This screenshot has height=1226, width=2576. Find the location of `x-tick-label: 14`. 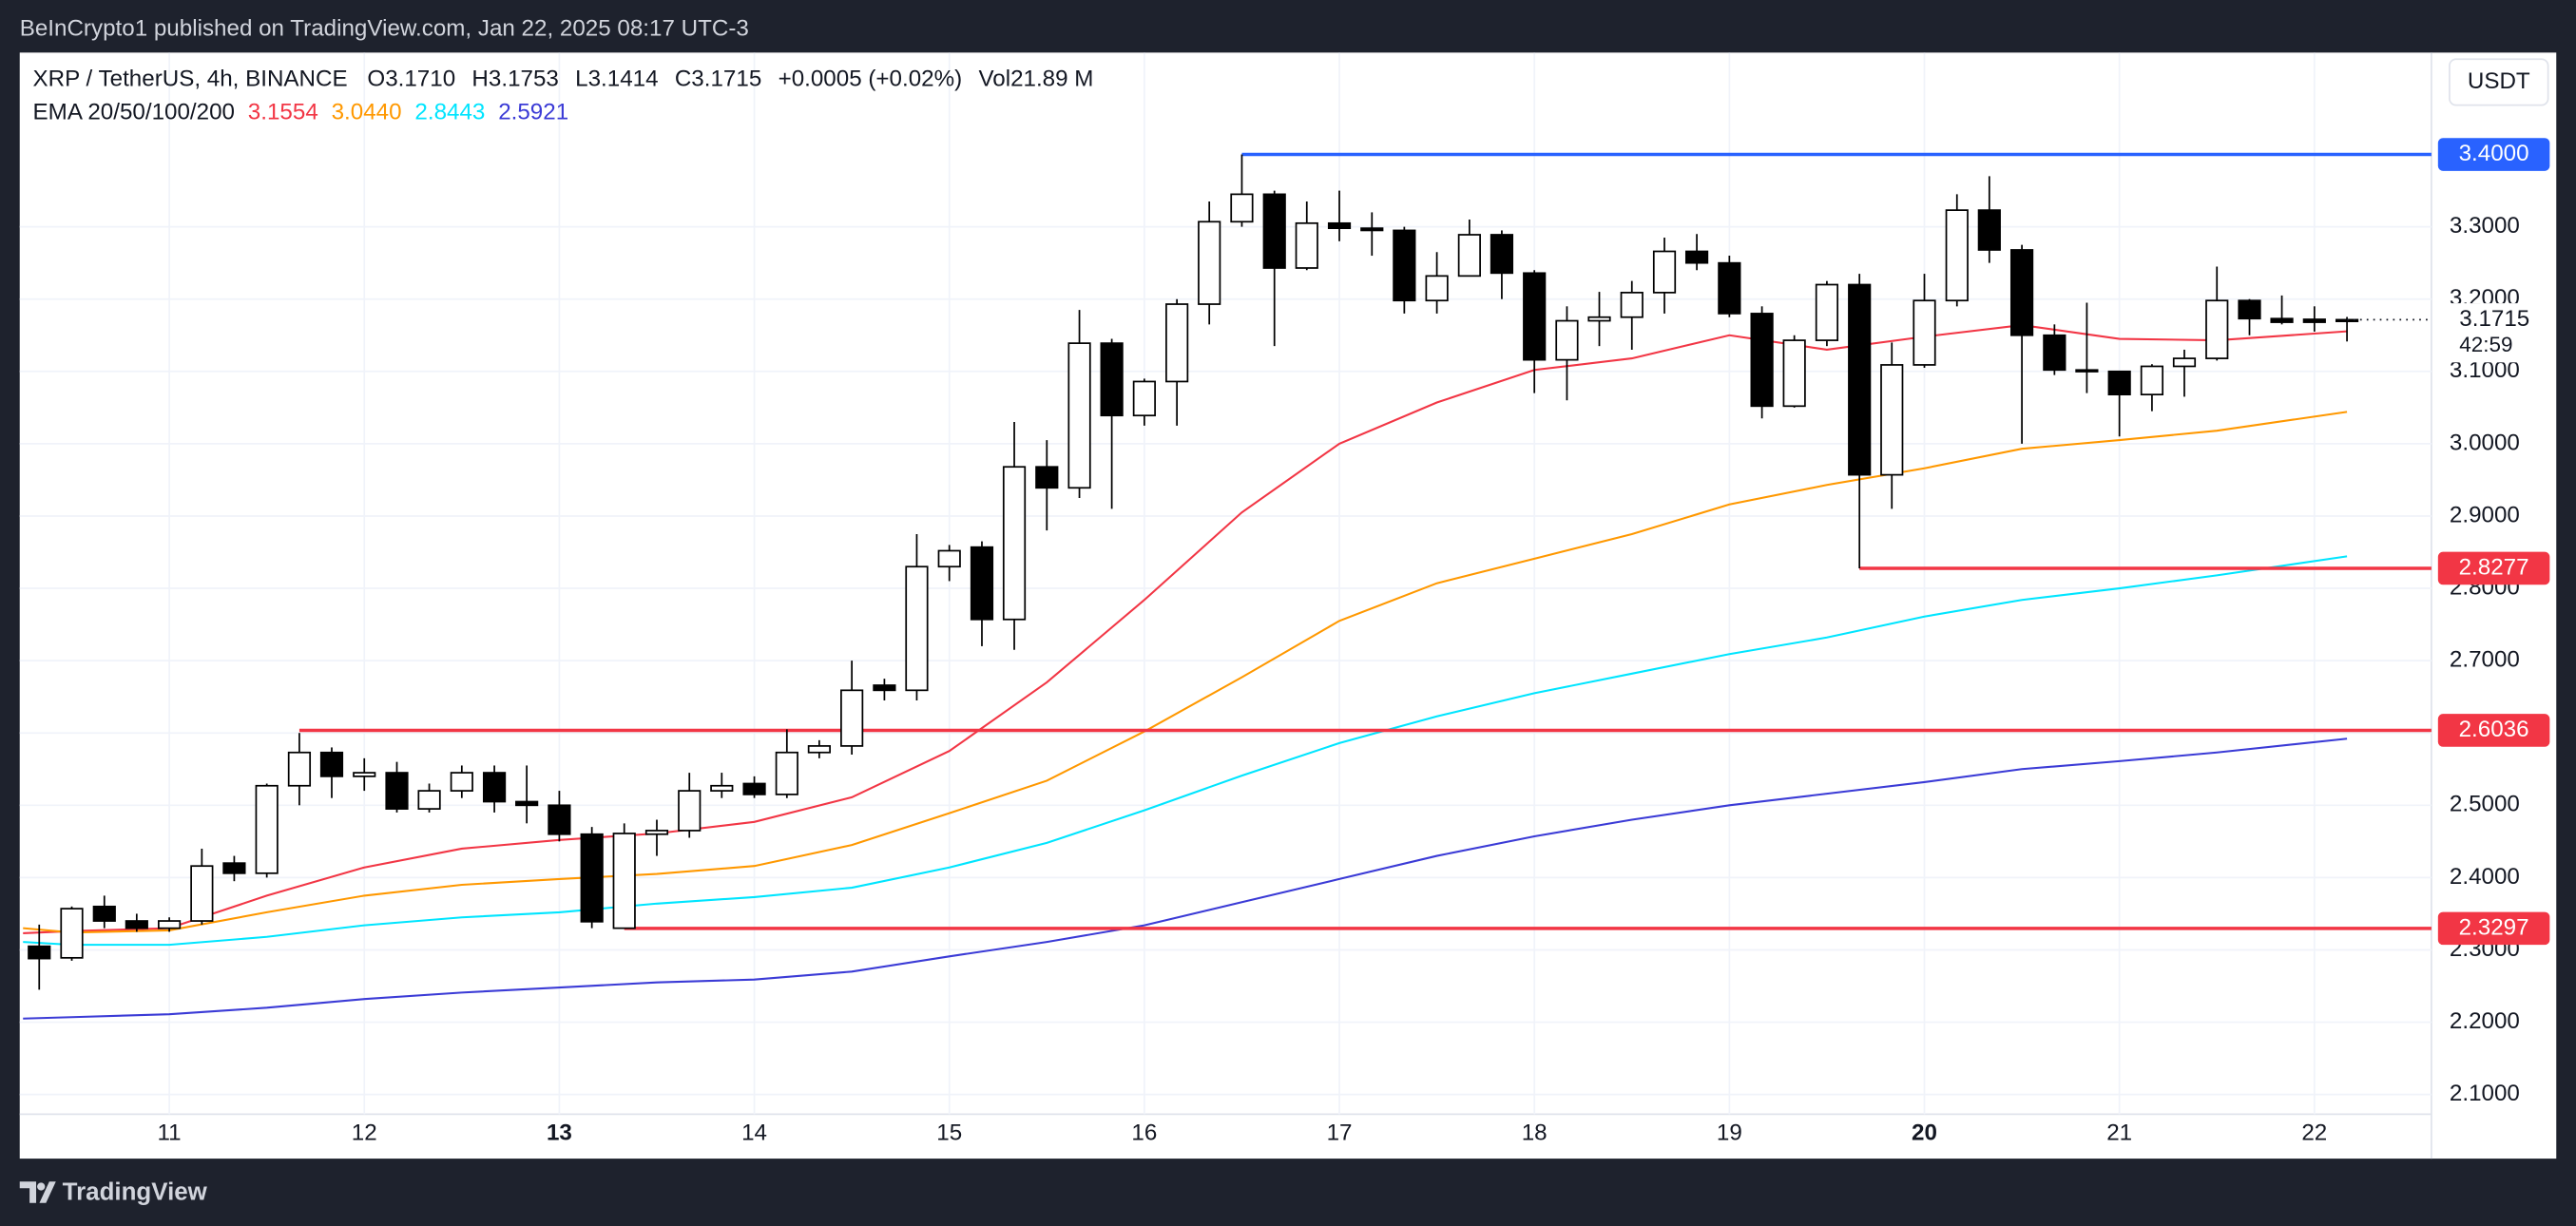

x-tick-label: 14 is located at coordinates (754, 1134).